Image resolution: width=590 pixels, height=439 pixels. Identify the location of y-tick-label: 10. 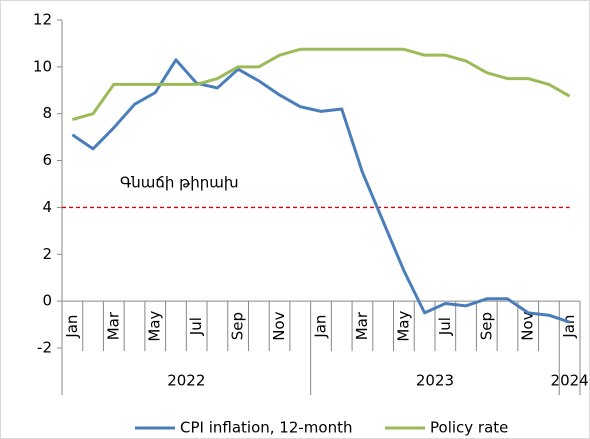
(42, 66).